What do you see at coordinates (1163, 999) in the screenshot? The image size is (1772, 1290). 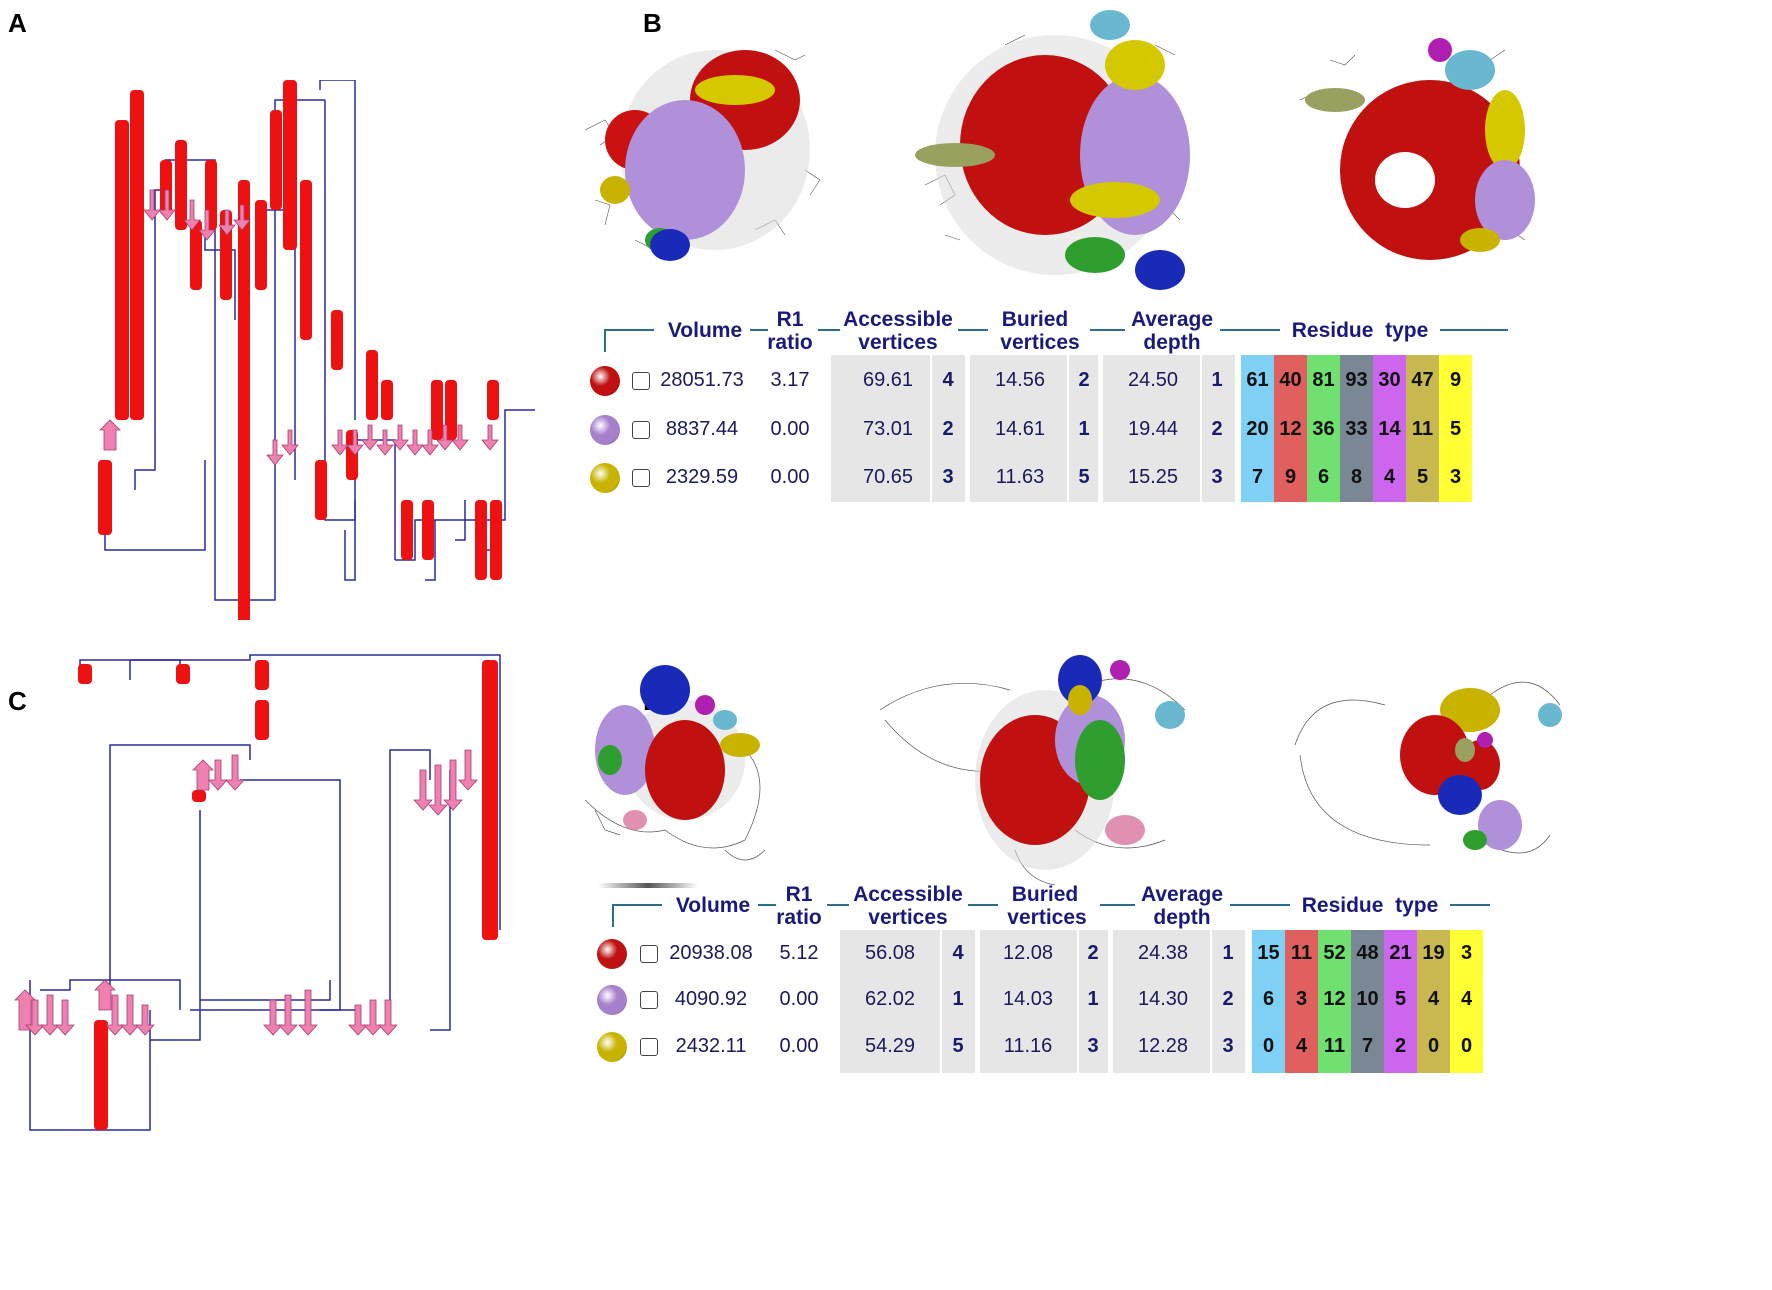 I see `average-depth-value: 14.30` at bounding box center [1163, 999].